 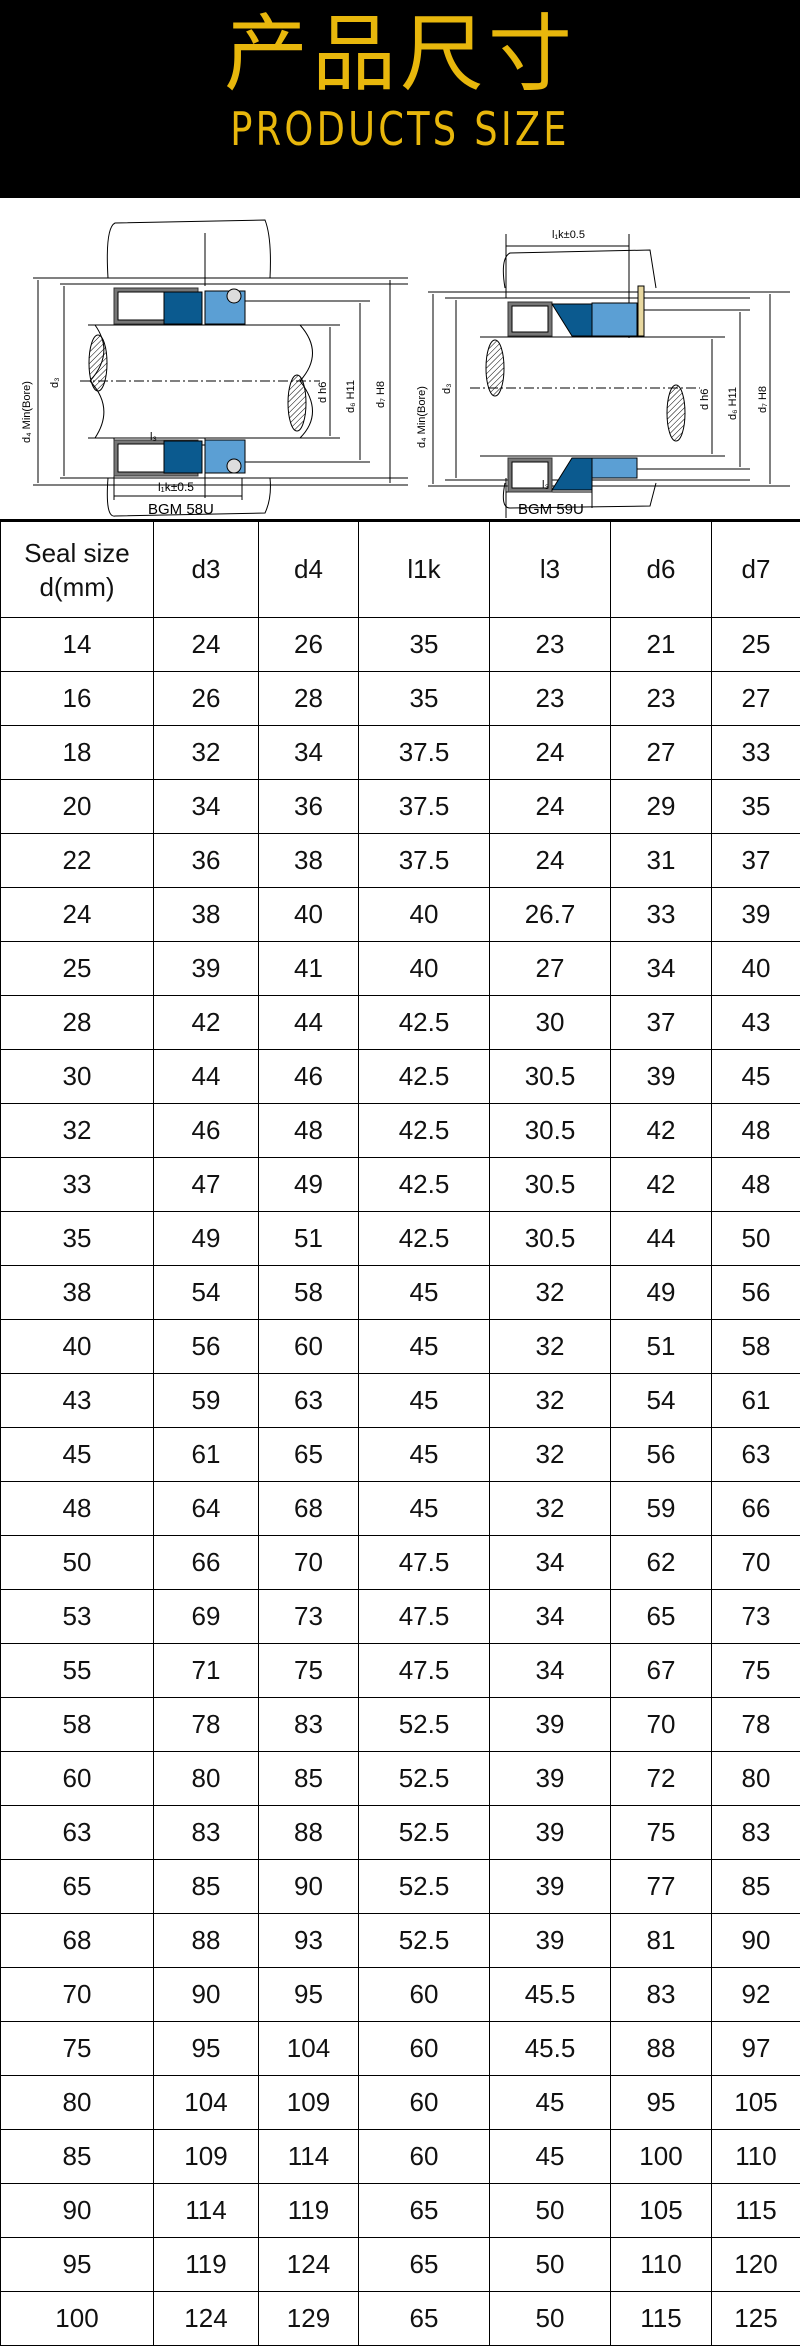 What do you see at coordinates (309, 1563) in the screenshot?
I see `table-cell: 70` at bounding box center [309, 1563].